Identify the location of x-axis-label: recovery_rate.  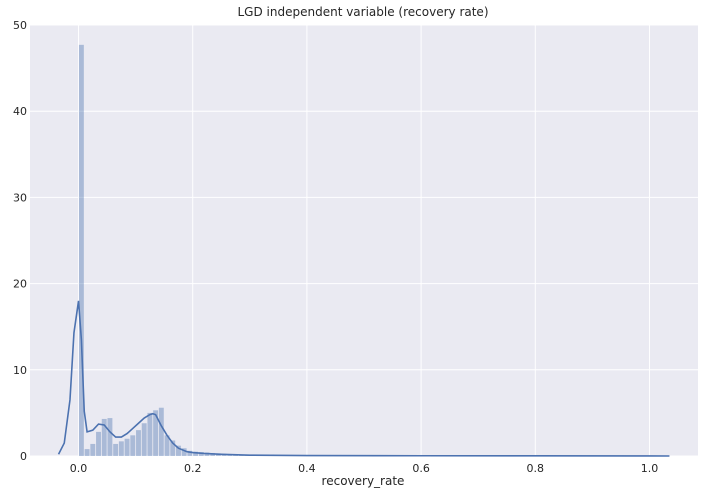
(363, 481).